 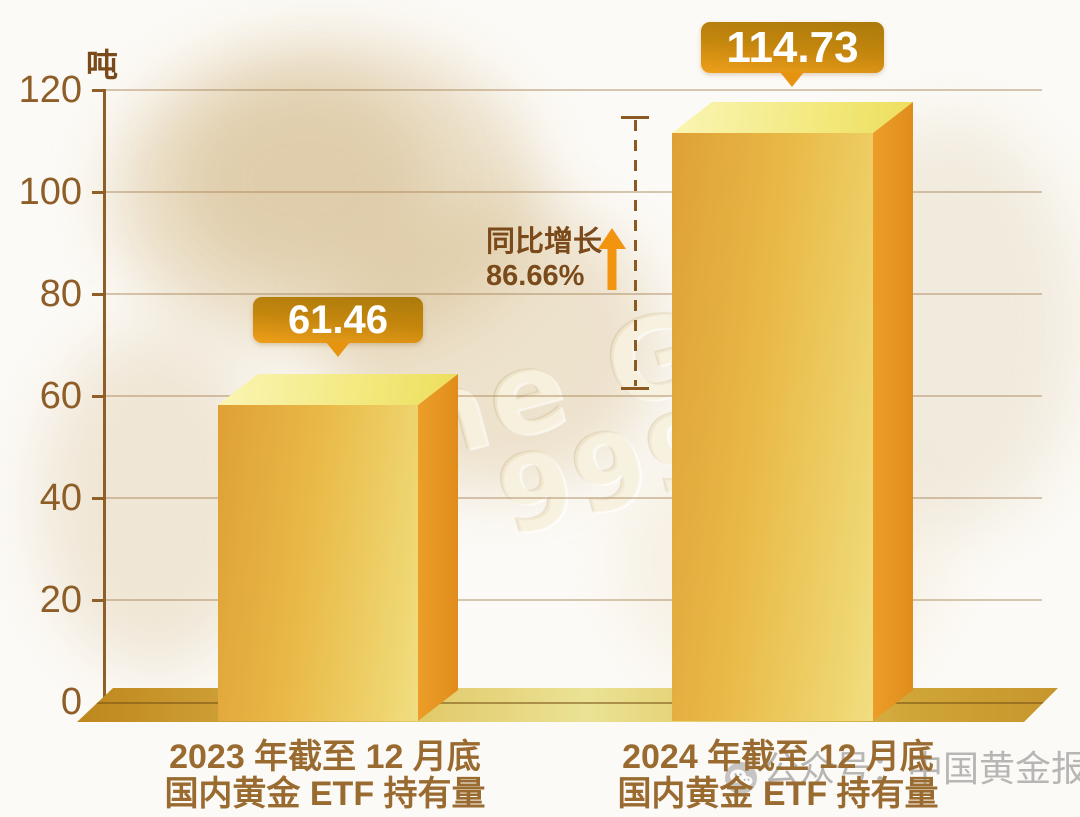 I want to click on bar-2024-front-face, so click(x=772, y=427).